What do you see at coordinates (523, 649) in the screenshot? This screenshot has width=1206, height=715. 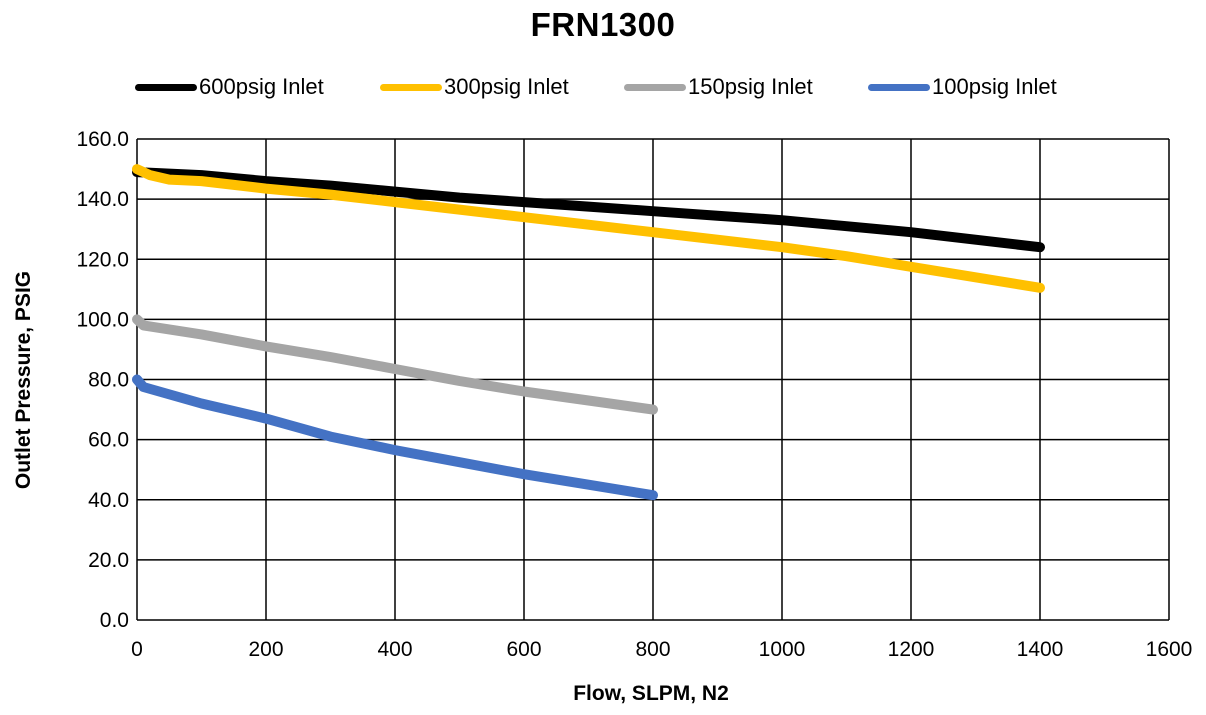 I see `x-tick-label: 600` at bounding box center [523, 649].